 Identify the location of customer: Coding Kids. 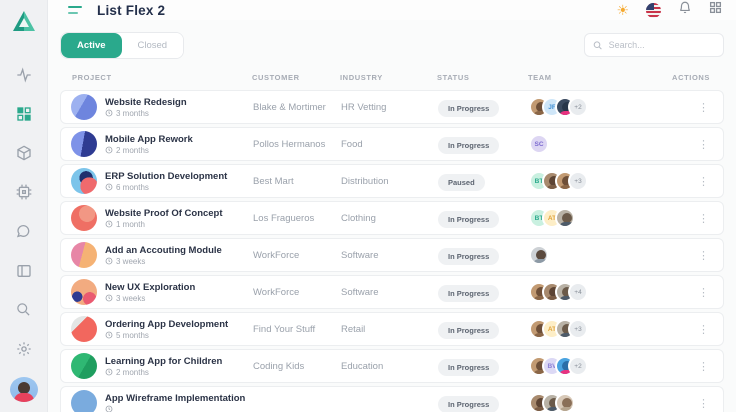
(279, 366).